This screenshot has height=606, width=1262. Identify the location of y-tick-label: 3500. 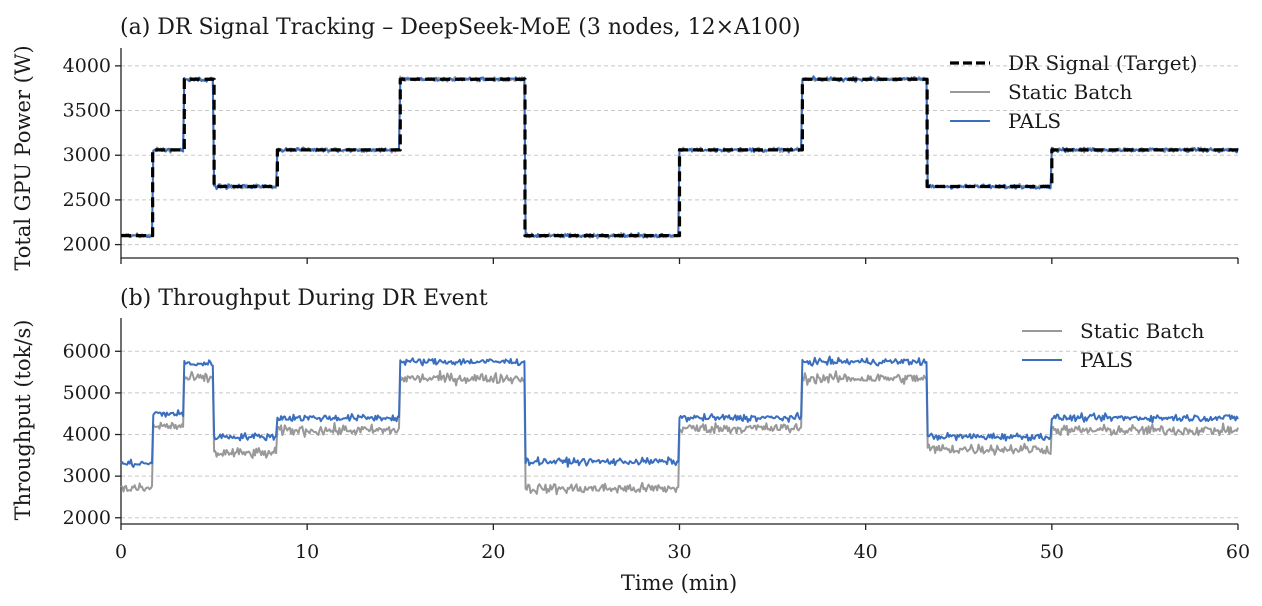
(87, 111).